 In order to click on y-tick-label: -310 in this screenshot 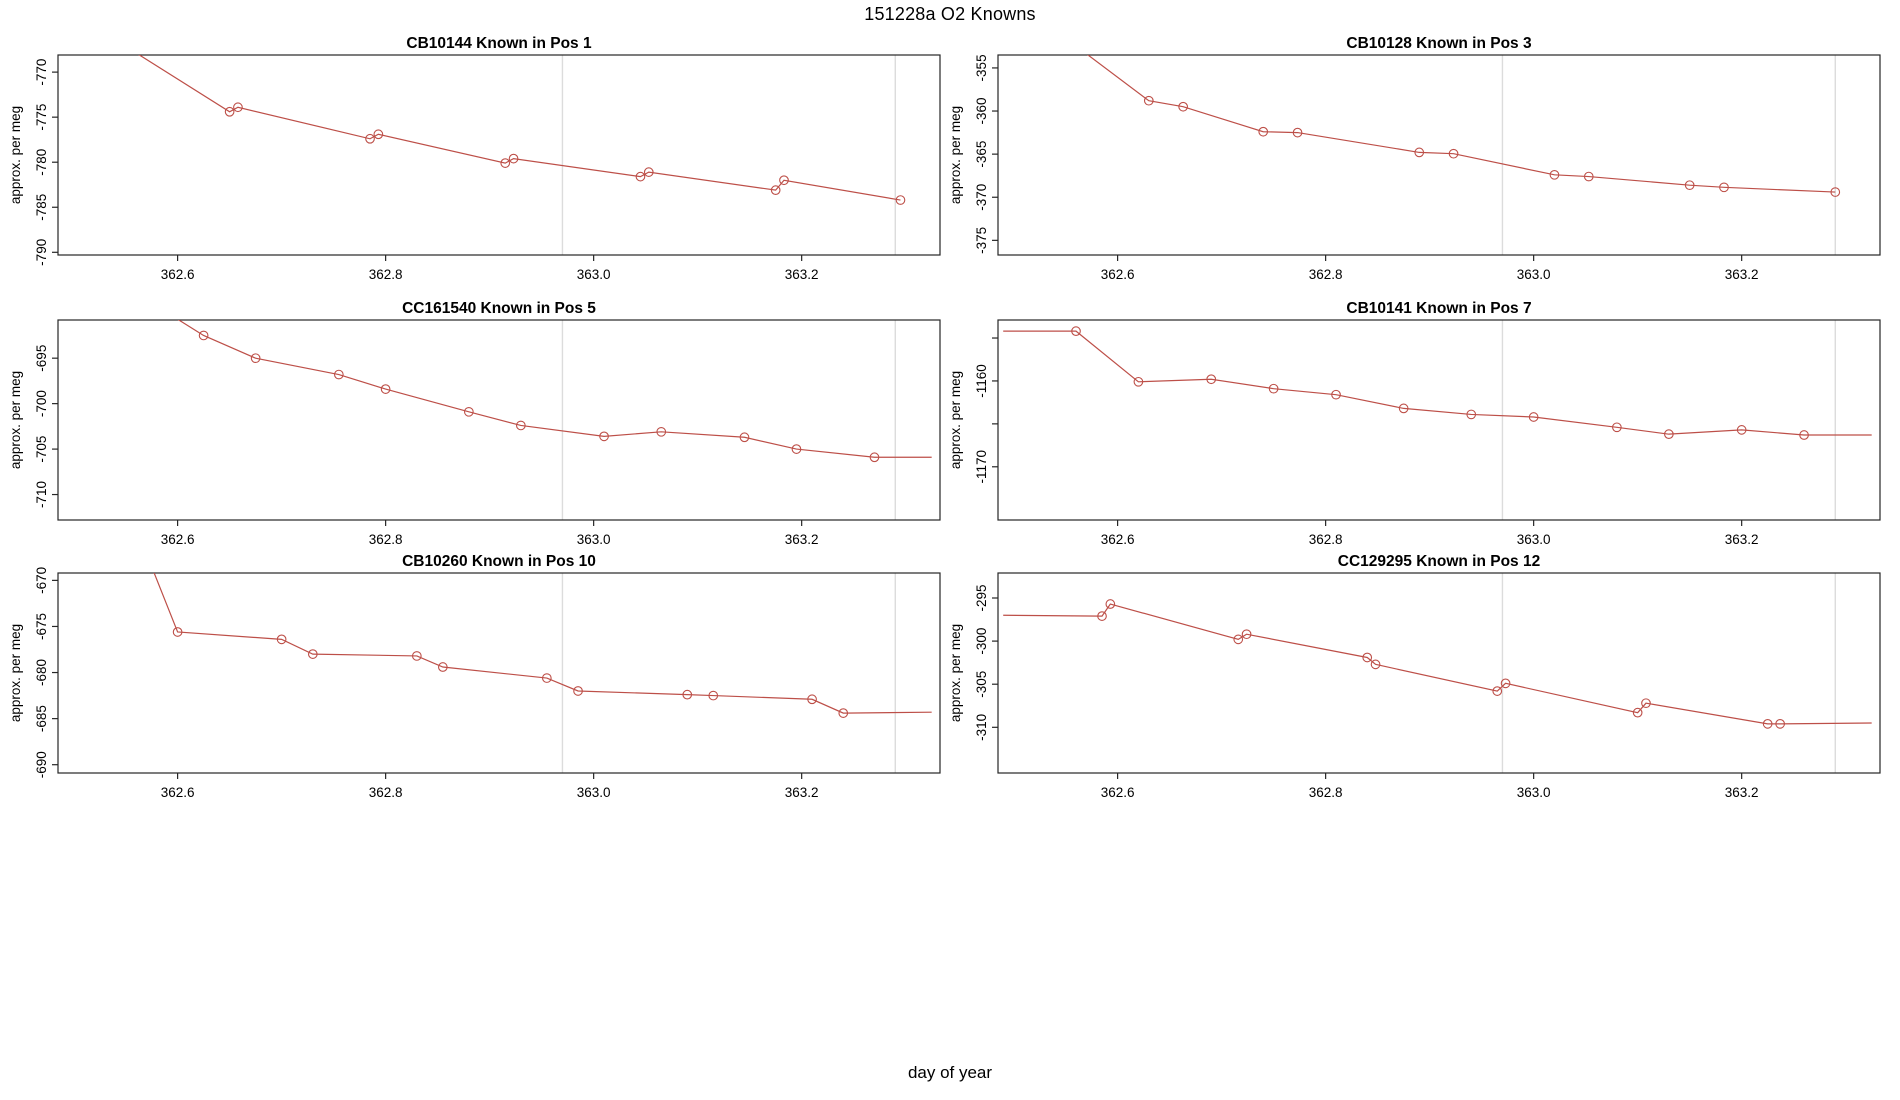, I will do `click(981, 727)`.